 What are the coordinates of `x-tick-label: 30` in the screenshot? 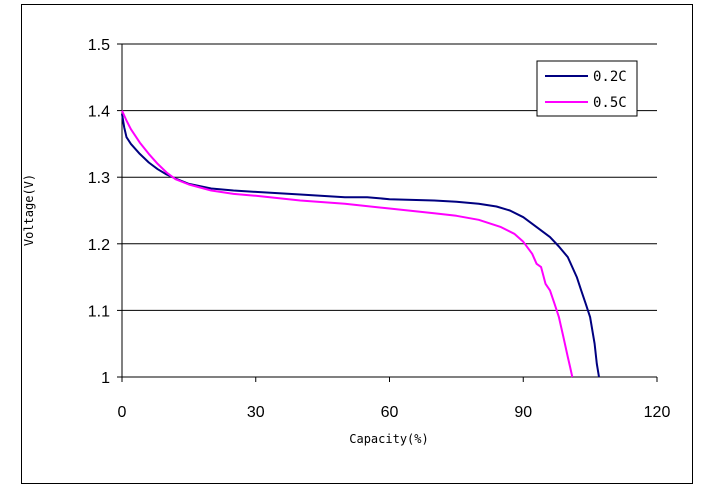 It's located at (256, 412).